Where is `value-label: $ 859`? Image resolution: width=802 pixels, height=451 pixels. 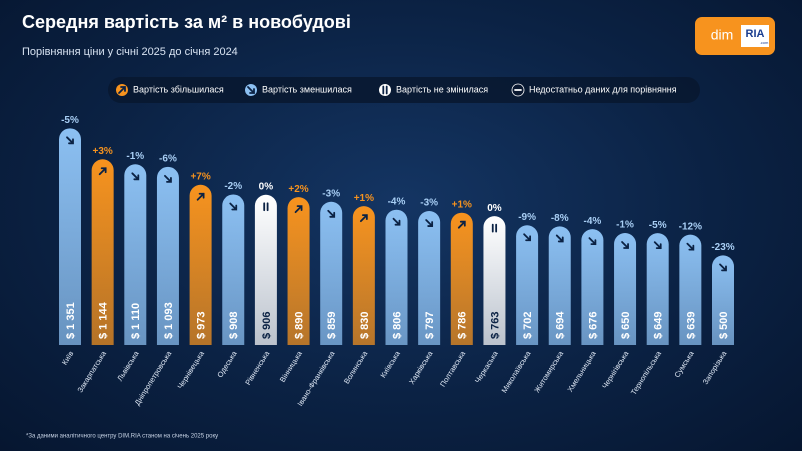
value-label: $ 859 is located at coordinates (332, 325).